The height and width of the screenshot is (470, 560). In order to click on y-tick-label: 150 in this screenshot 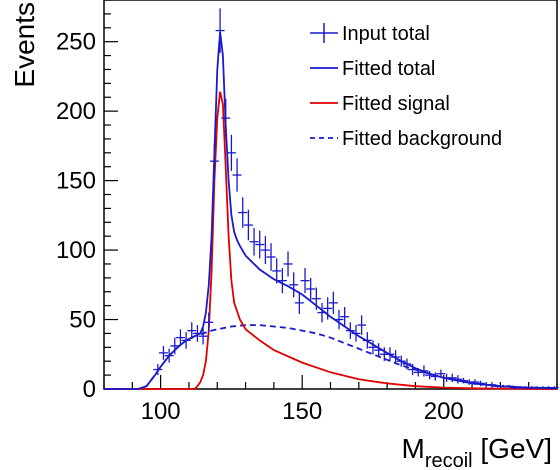, I will do `click(76, 181)`.